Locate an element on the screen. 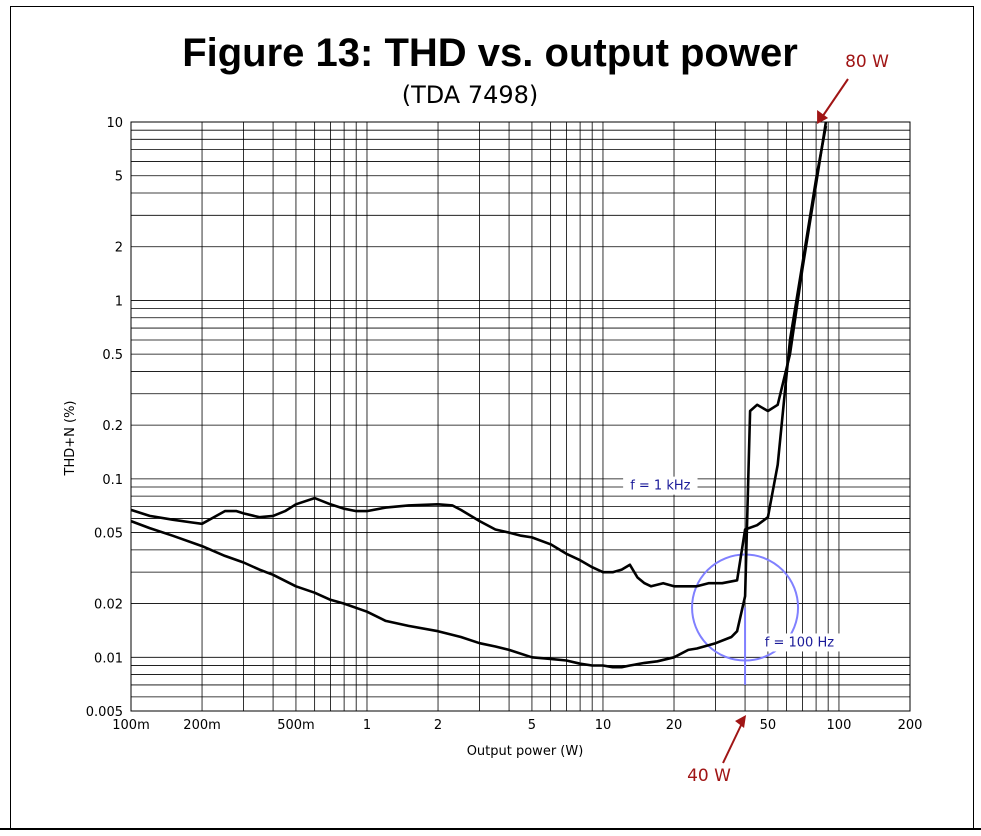 Image resolution: width=981 pixels, height=836 pixels. x-tick-label: 5 is located at coordinates (532, 725).